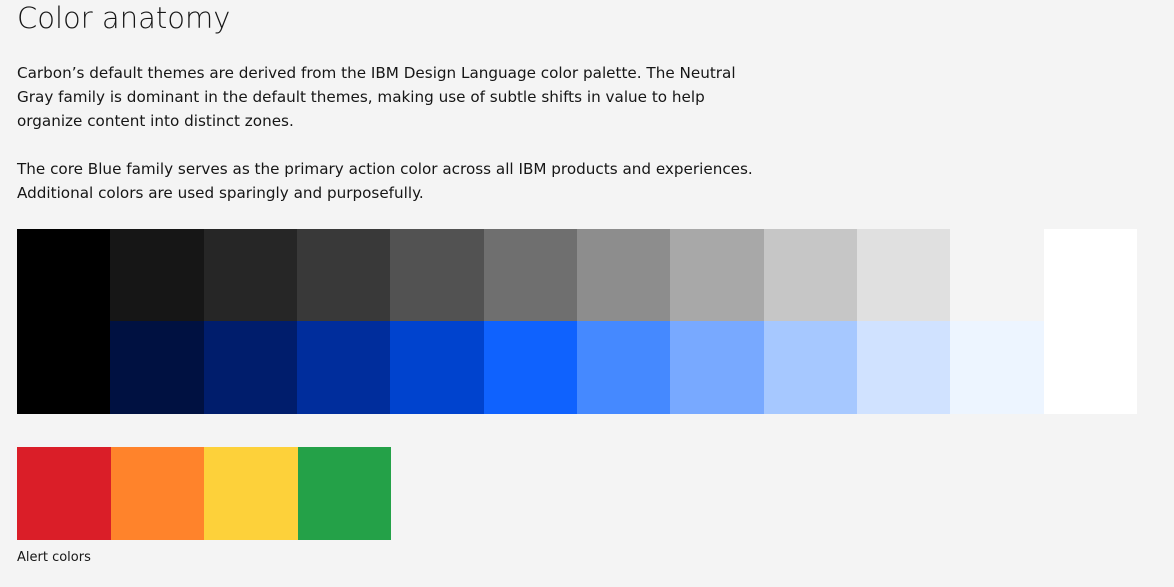 This screenshot has width=1174, height=587. I want to click on alert-colors-caption: Alert colors, so click(54, 557).